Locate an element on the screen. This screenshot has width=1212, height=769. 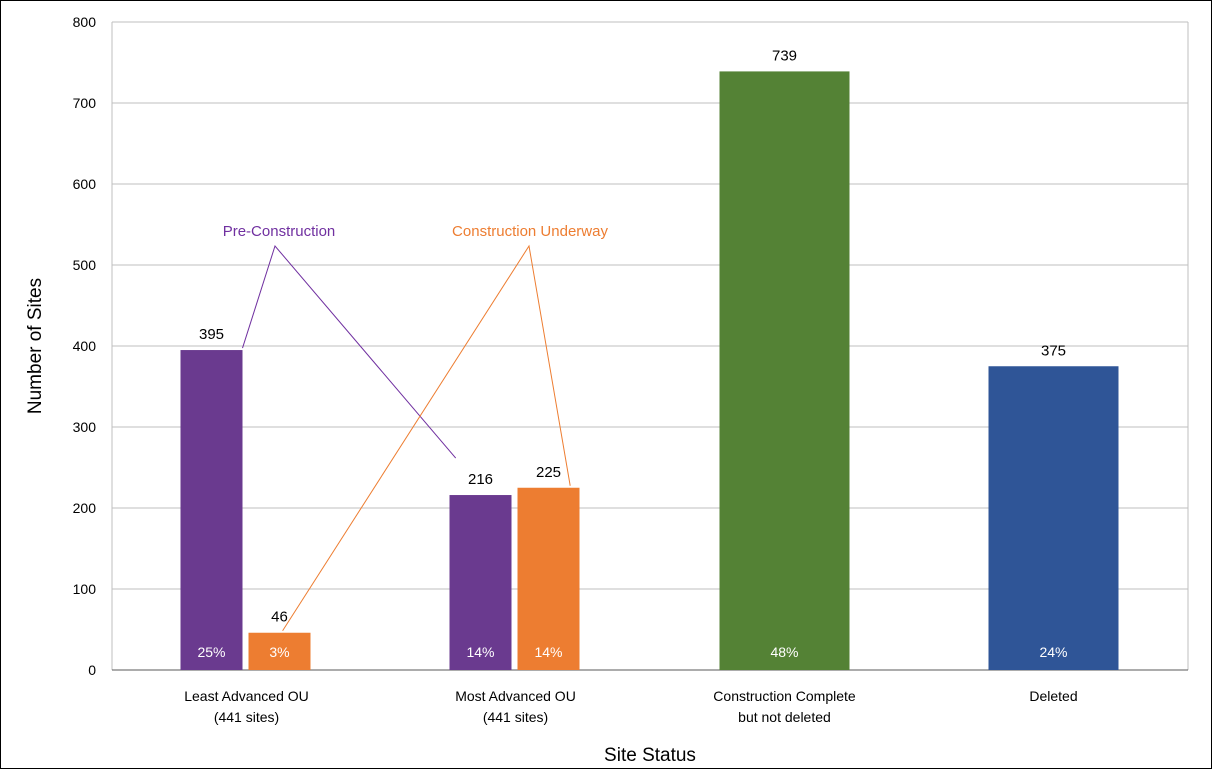
y-tick-label: 300 is located at coordinates (85, 427).